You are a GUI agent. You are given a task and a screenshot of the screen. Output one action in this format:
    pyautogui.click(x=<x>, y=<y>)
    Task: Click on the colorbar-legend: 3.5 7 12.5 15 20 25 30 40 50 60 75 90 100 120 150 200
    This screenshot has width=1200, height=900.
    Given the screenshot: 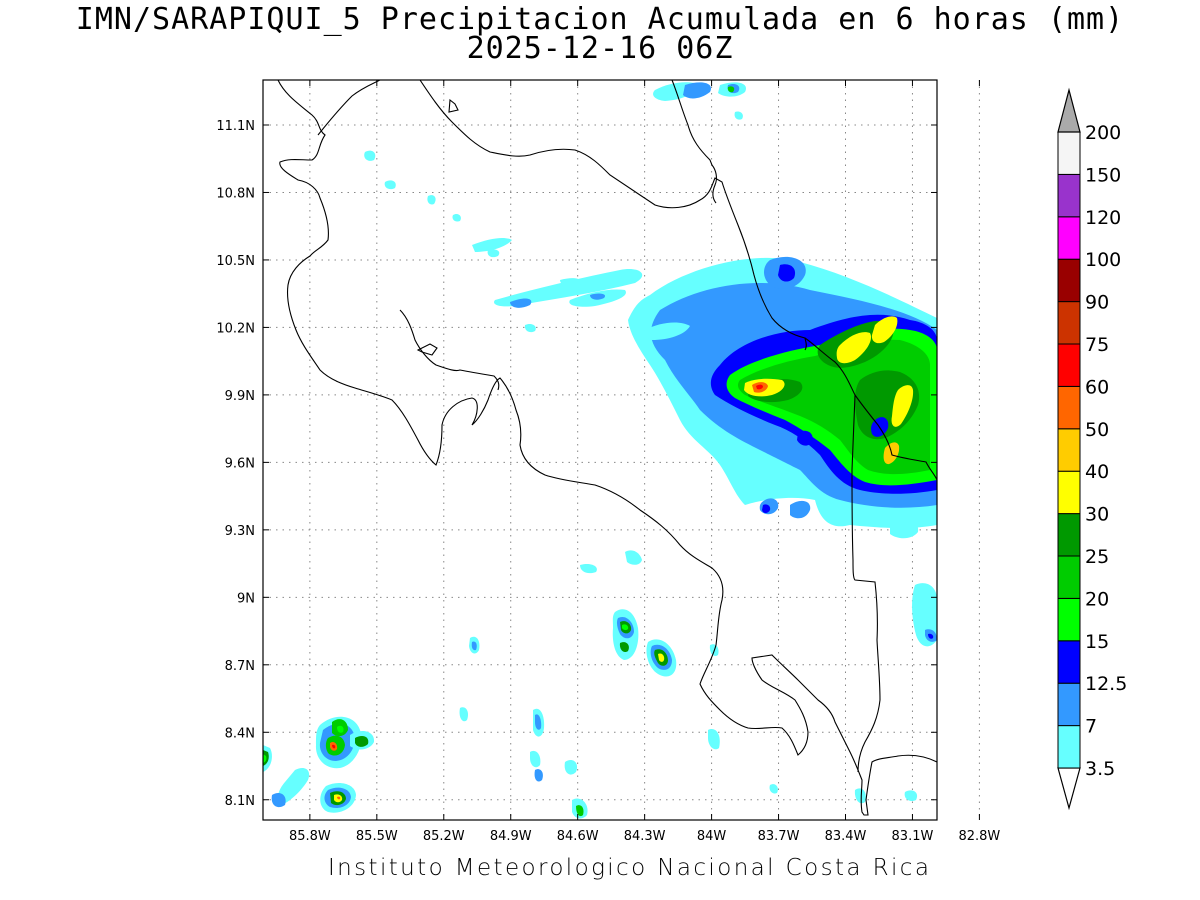 What is the action you would take?
    pyautogui.click(x=1092, y=449)
    